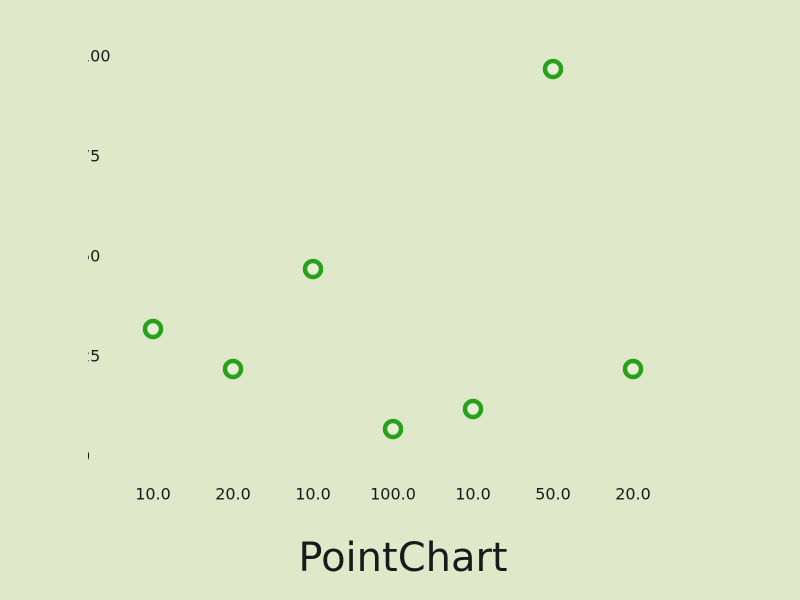 Image resolution: width=800 pixels, height=600 pixels. What do you see at coordinates (402, 558) in the screenshot?
I see `chart-title: PointChart` at bounding box center [402, 558].